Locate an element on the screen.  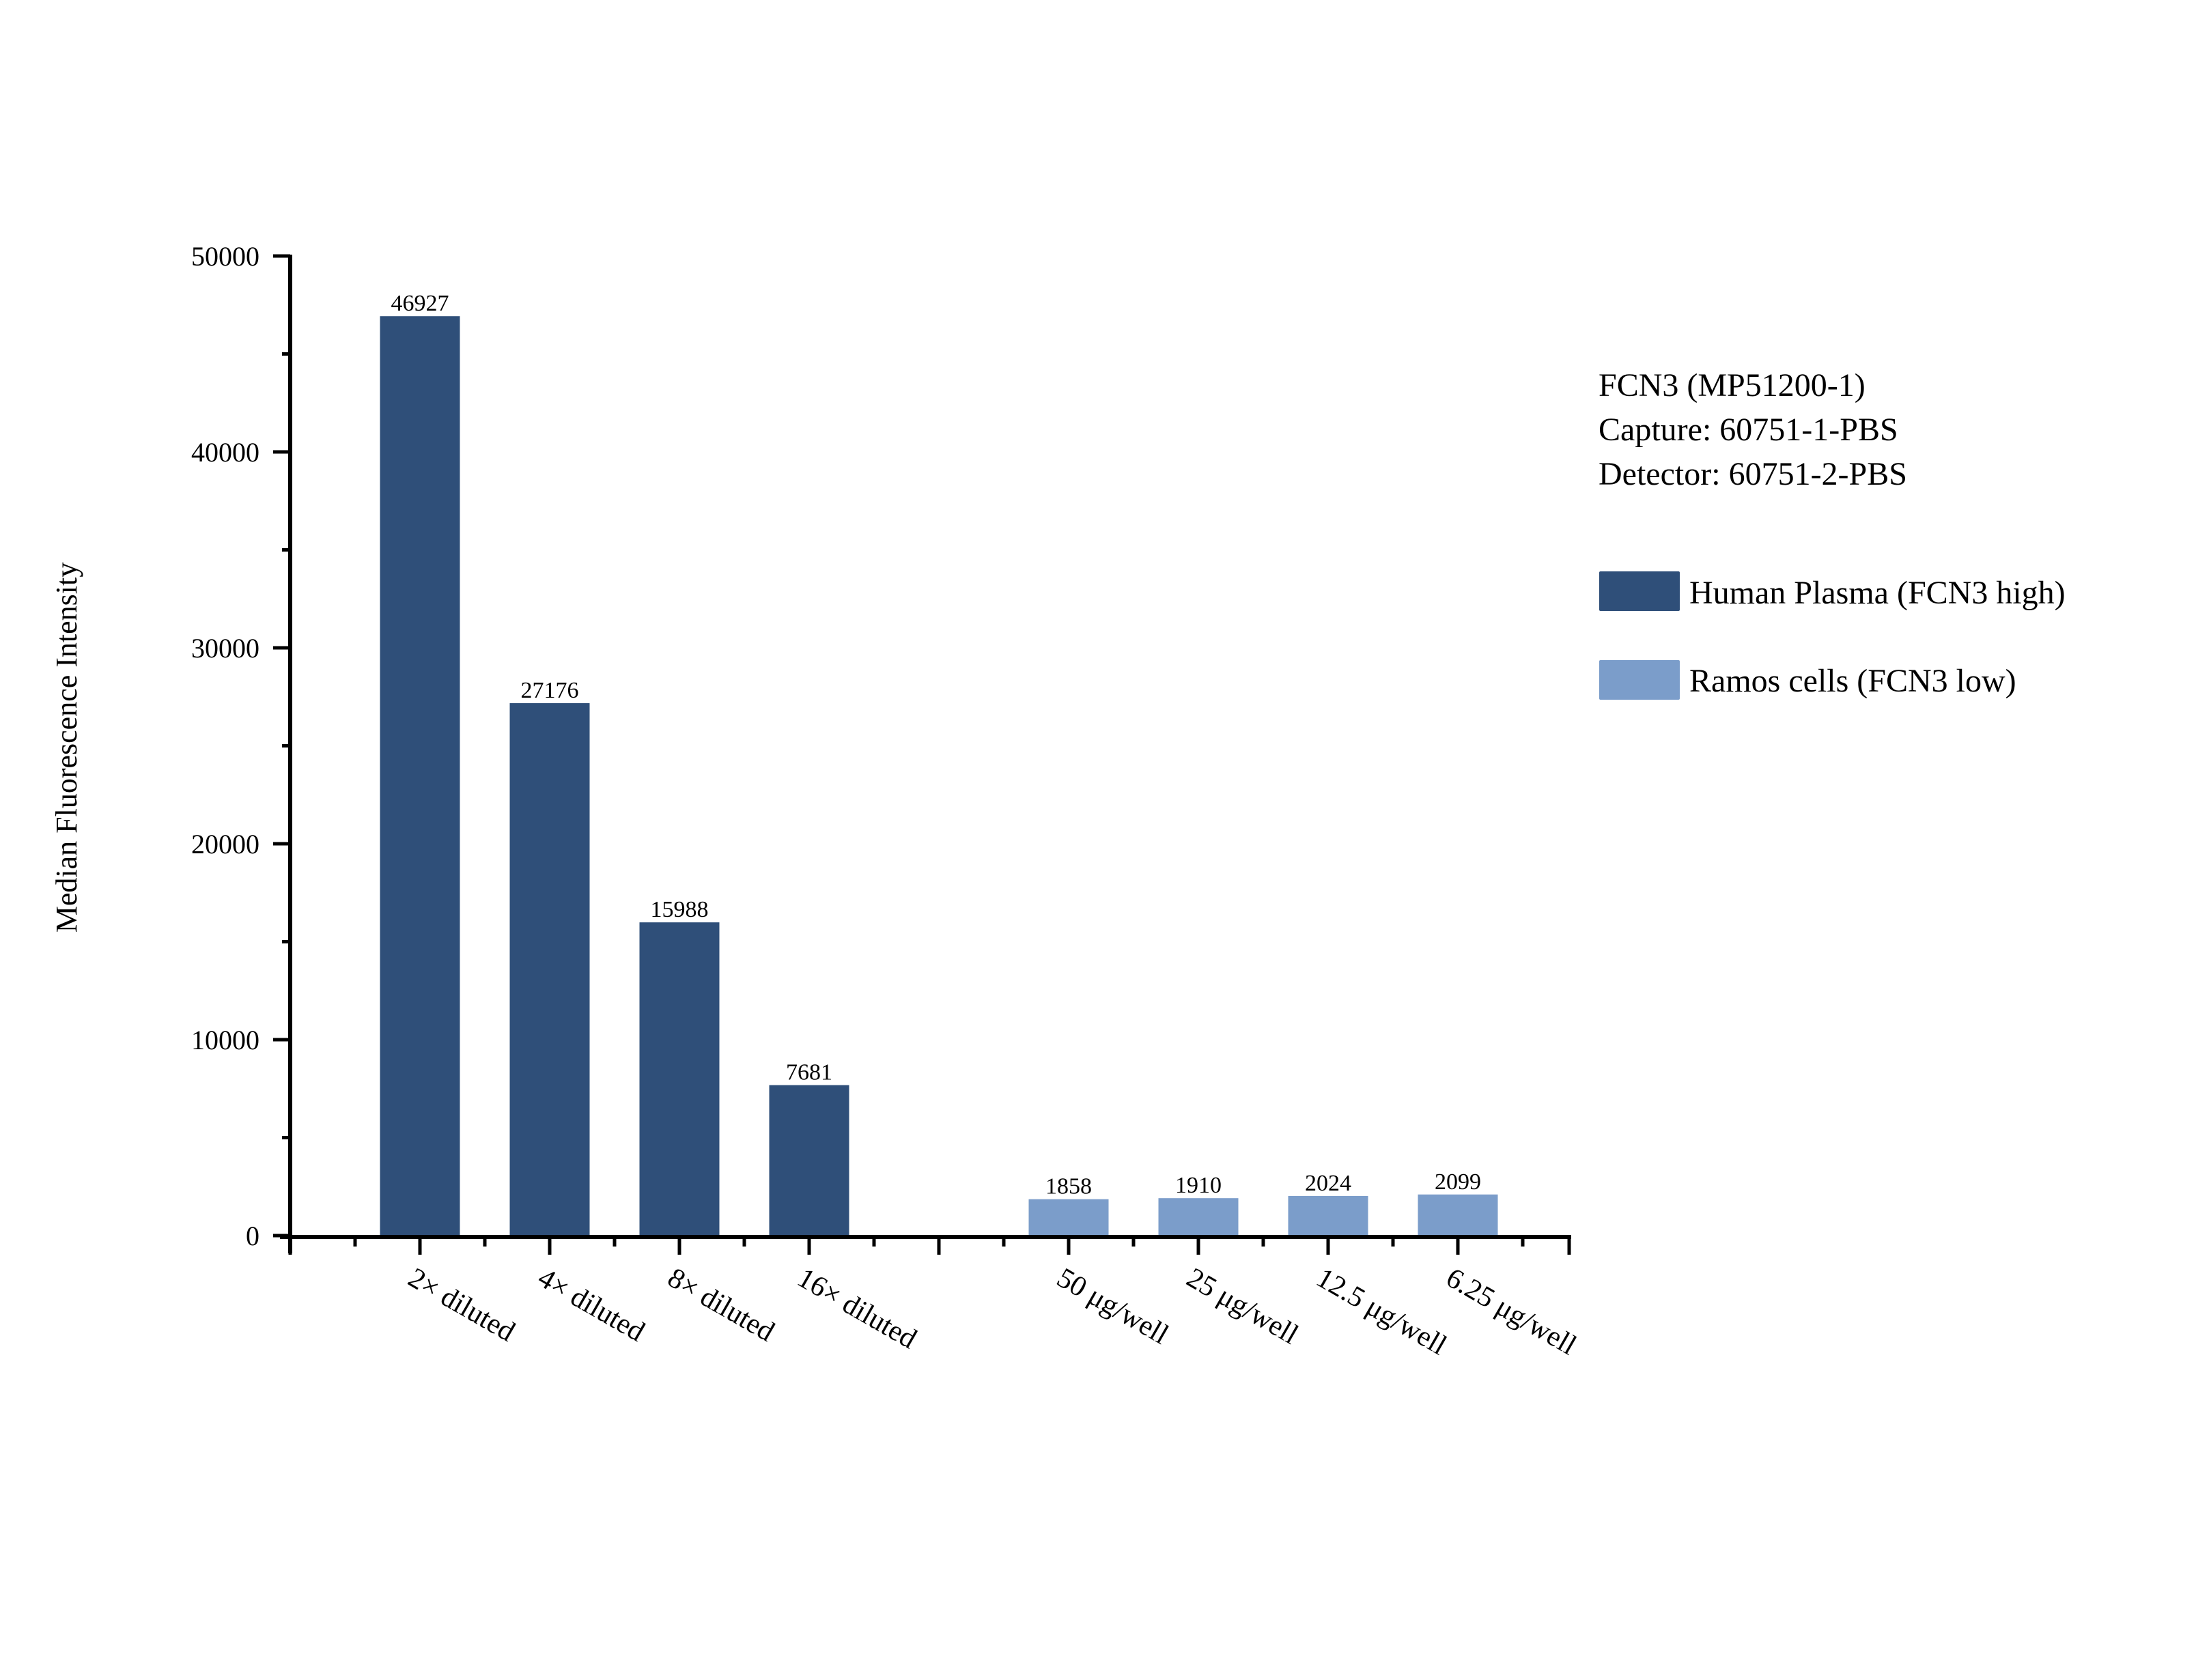
bar-value-label: 46927 is located at coordinates (420, 303).